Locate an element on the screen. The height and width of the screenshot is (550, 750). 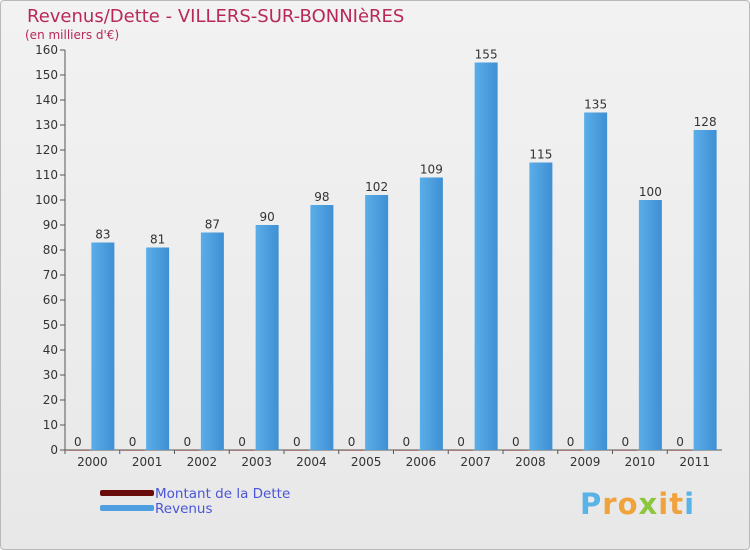
data-label-revenus: 83 is located at coordinates (102, 235).